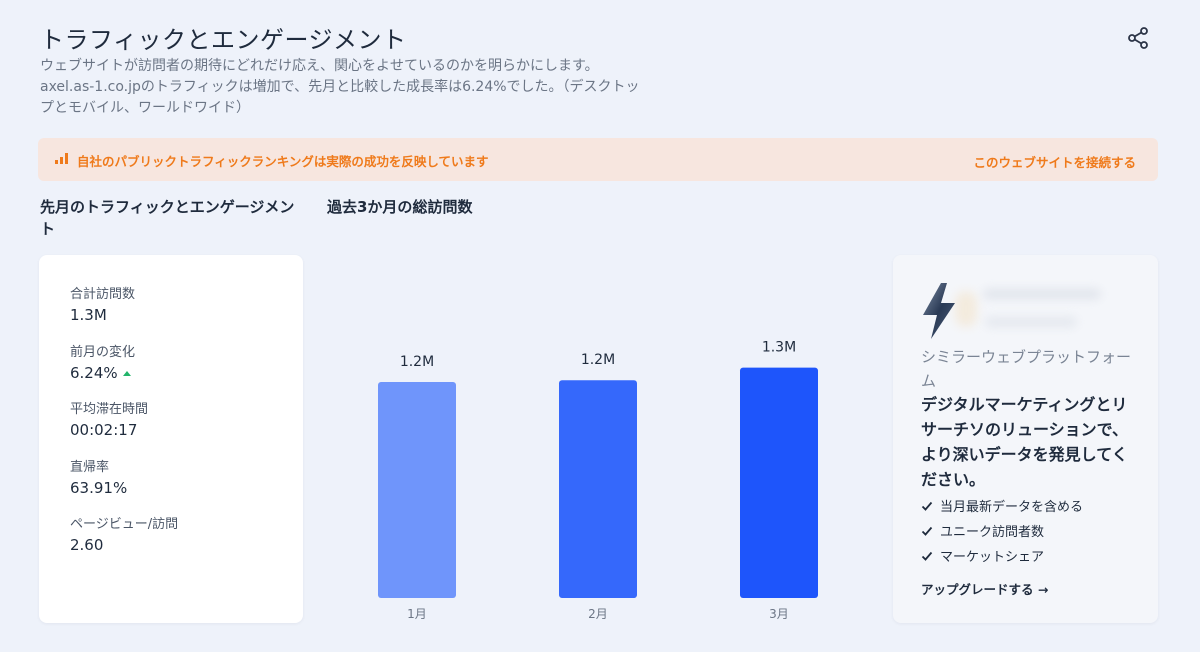 This screenshot has width=1200, height=652. I want to click on list-item: ユニーク訪問者数, so click(1002, 530).